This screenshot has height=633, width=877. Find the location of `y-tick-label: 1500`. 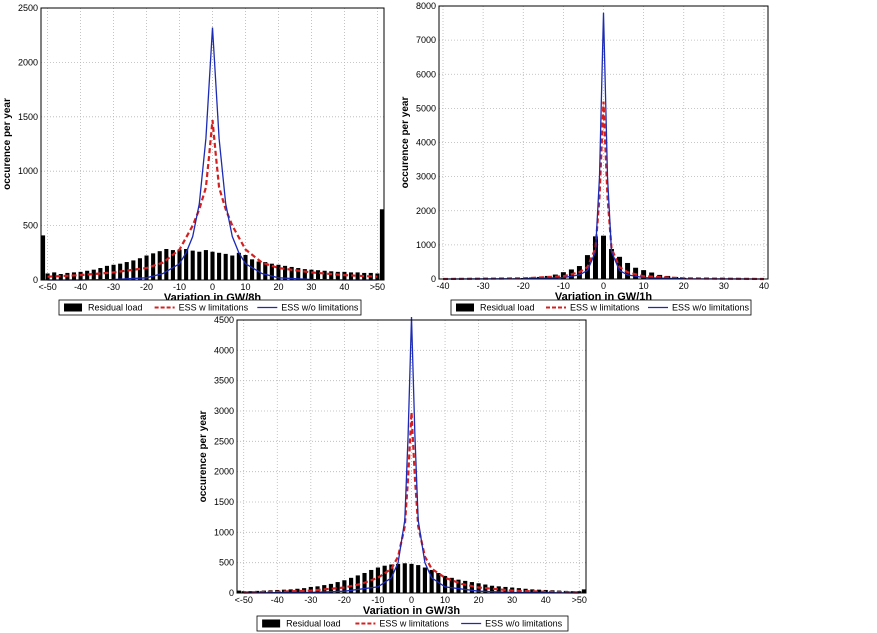

y-tick-label: 1500 is located at coordinates (224, 502).